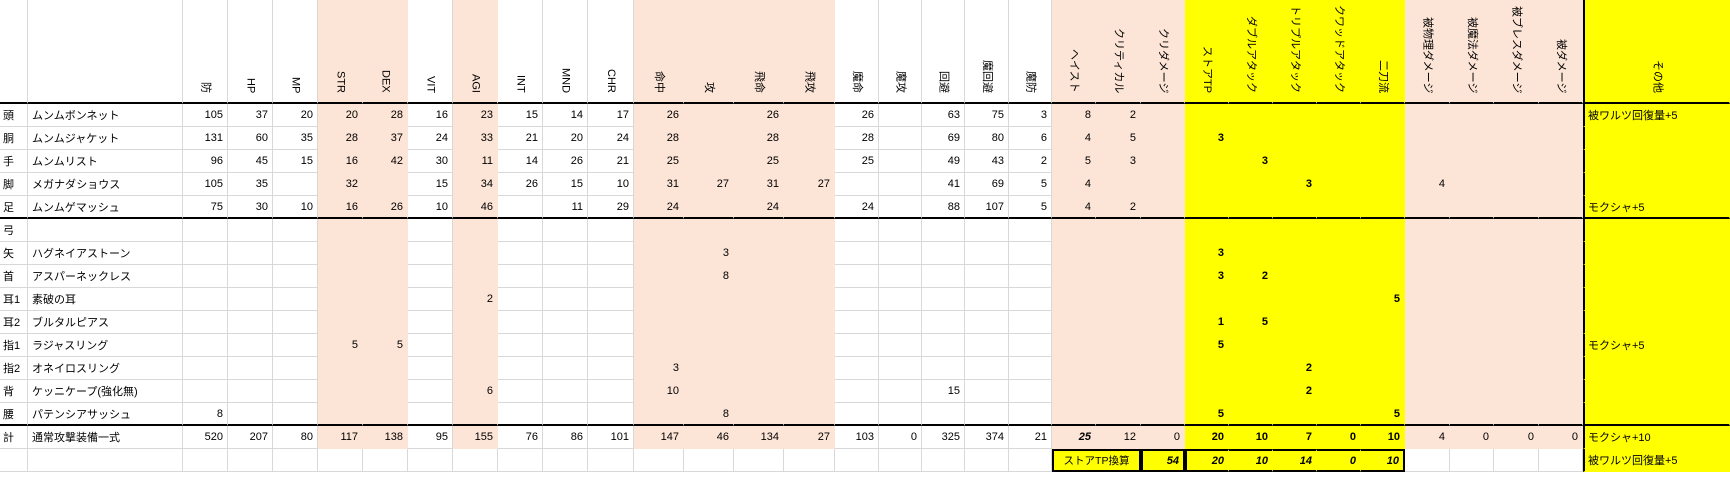 Image resolution: width=1730 pixels, height=479 pixels. Describe the element at coordinates (105, 276) in the screenshot. I see `cell-neck-name: アスパーネックレス` at that location.